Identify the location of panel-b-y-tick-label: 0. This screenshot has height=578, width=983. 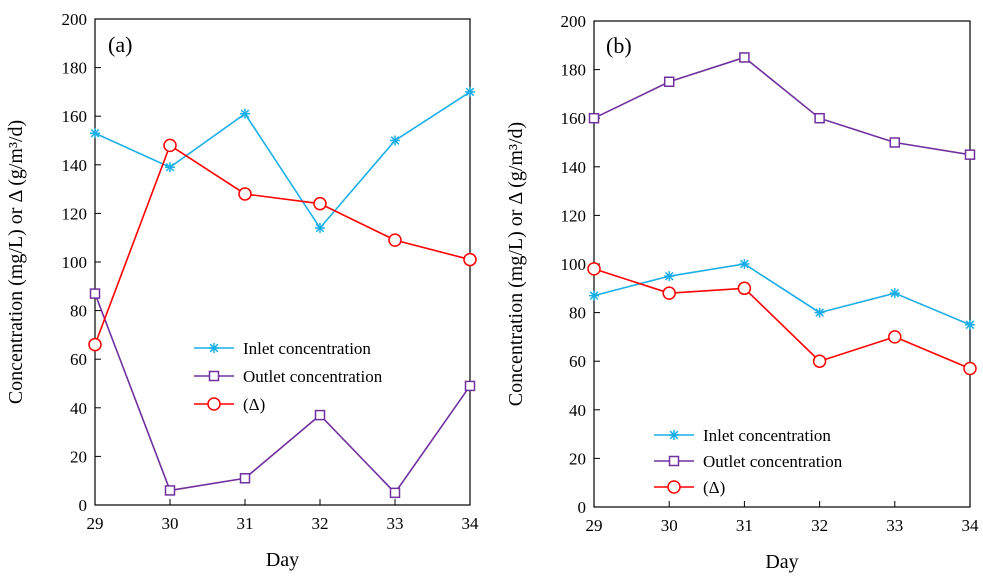
(582, 507).